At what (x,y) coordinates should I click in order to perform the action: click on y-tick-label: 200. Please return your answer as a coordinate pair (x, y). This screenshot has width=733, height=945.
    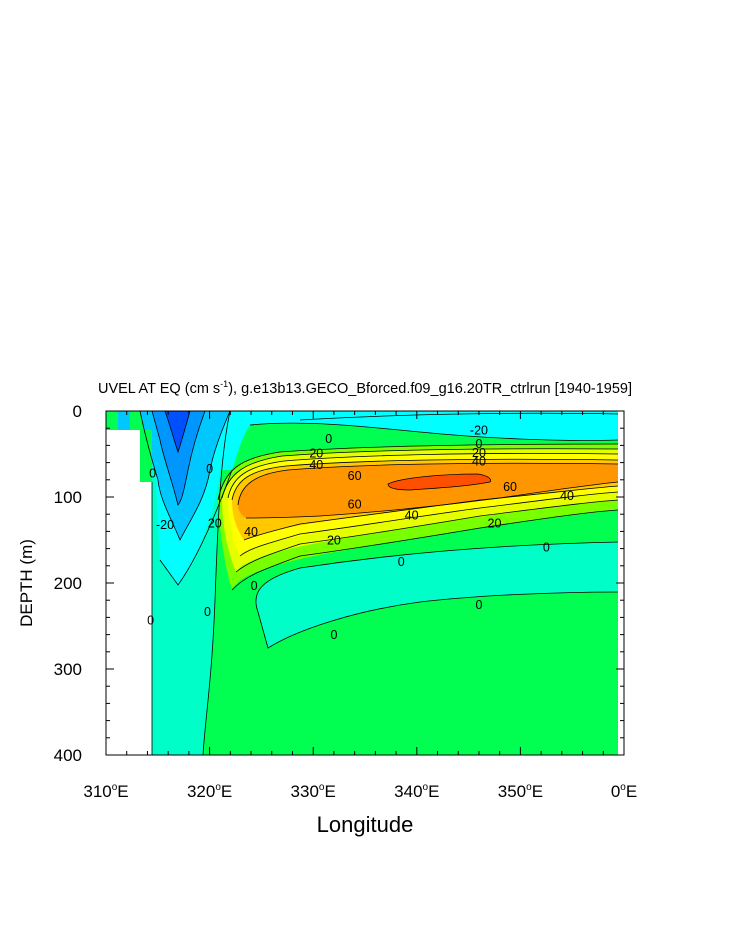
    Looking at the image, I should click on (68, 583).